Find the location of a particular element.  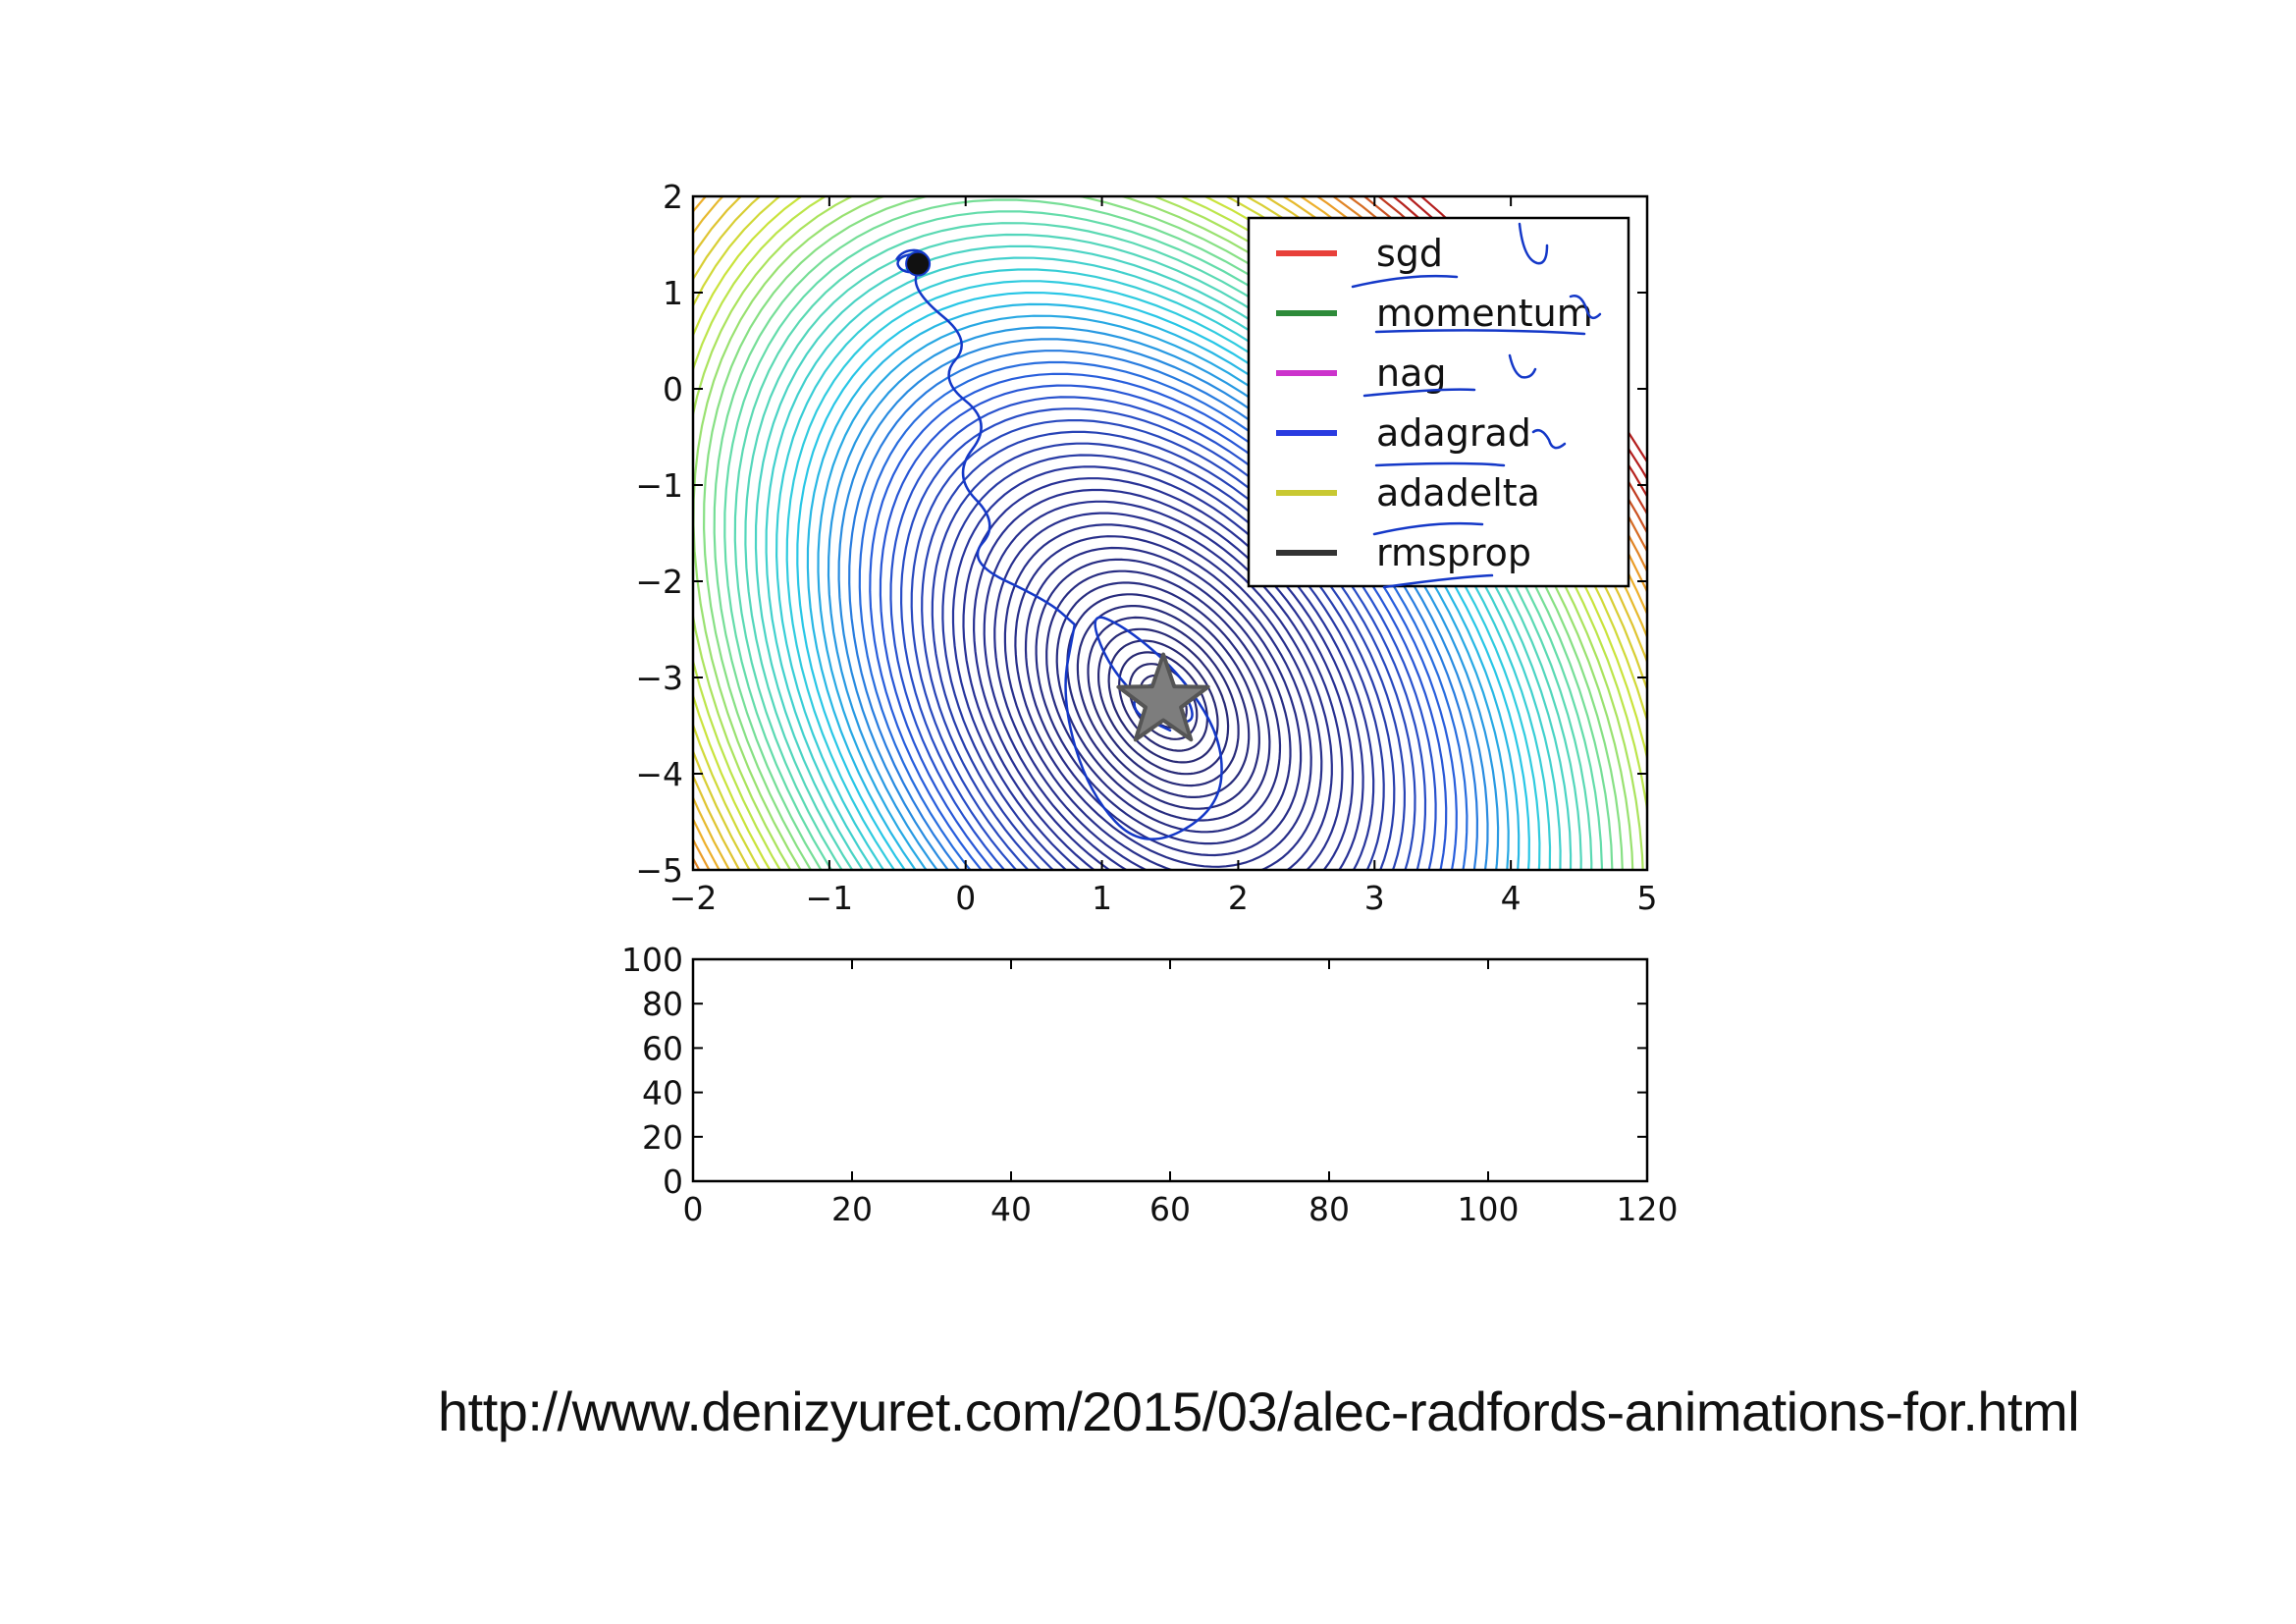

y-tick-label: 1 is located at coordinates (673, 293).